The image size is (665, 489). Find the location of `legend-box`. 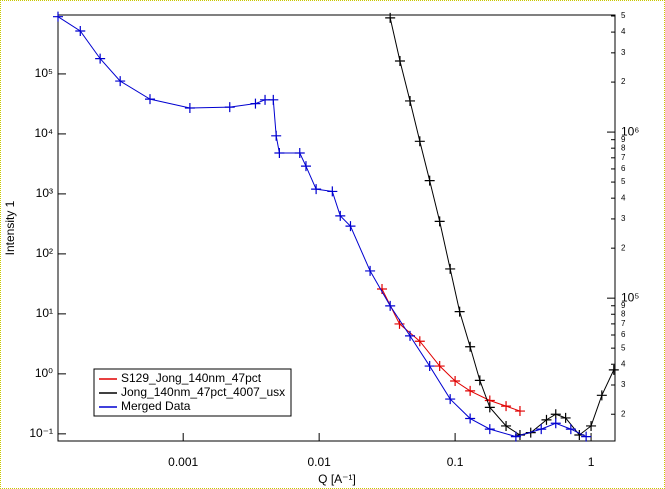

legend-box is located at coordinates (192, 392).